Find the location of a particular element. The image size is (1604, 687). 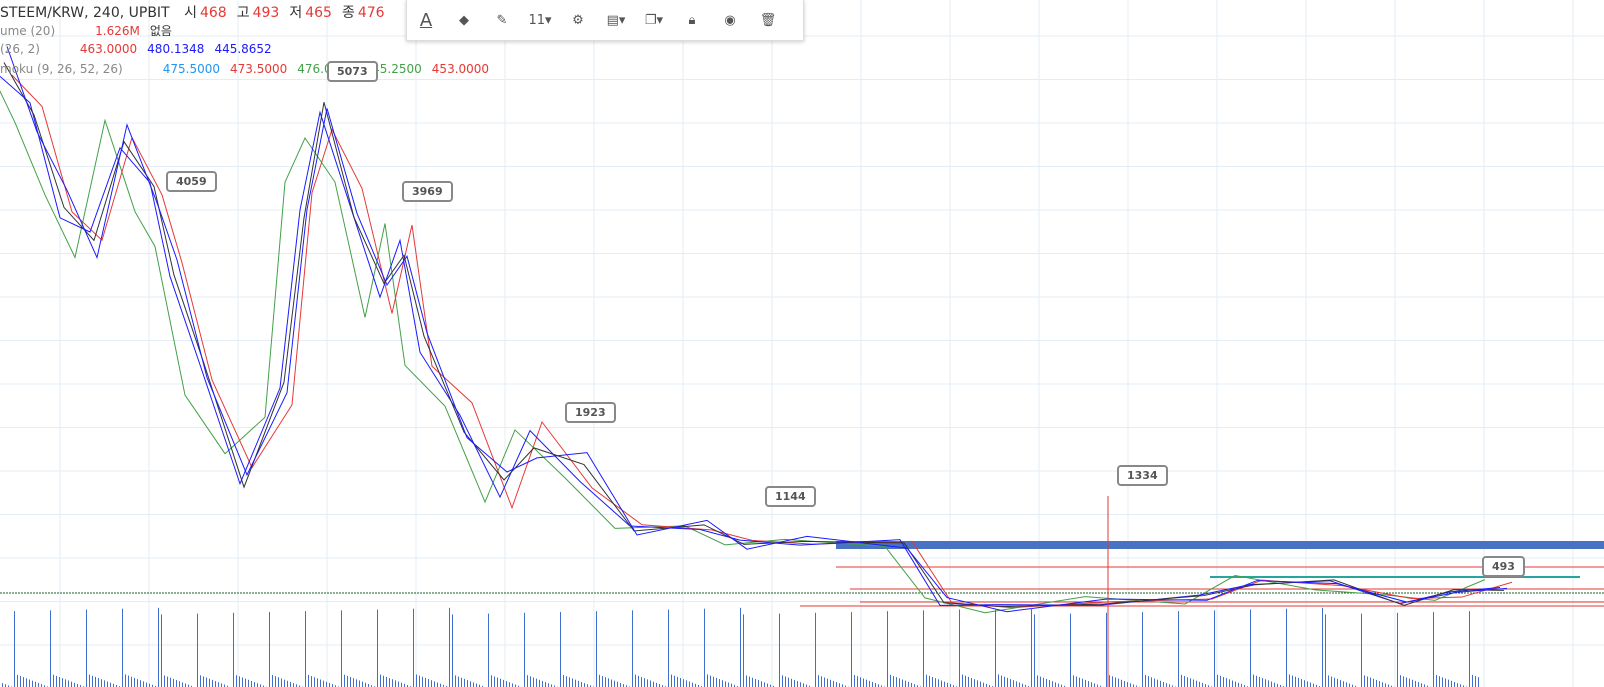

indicator-value: 1.626M is located at coordinates (117, 31).